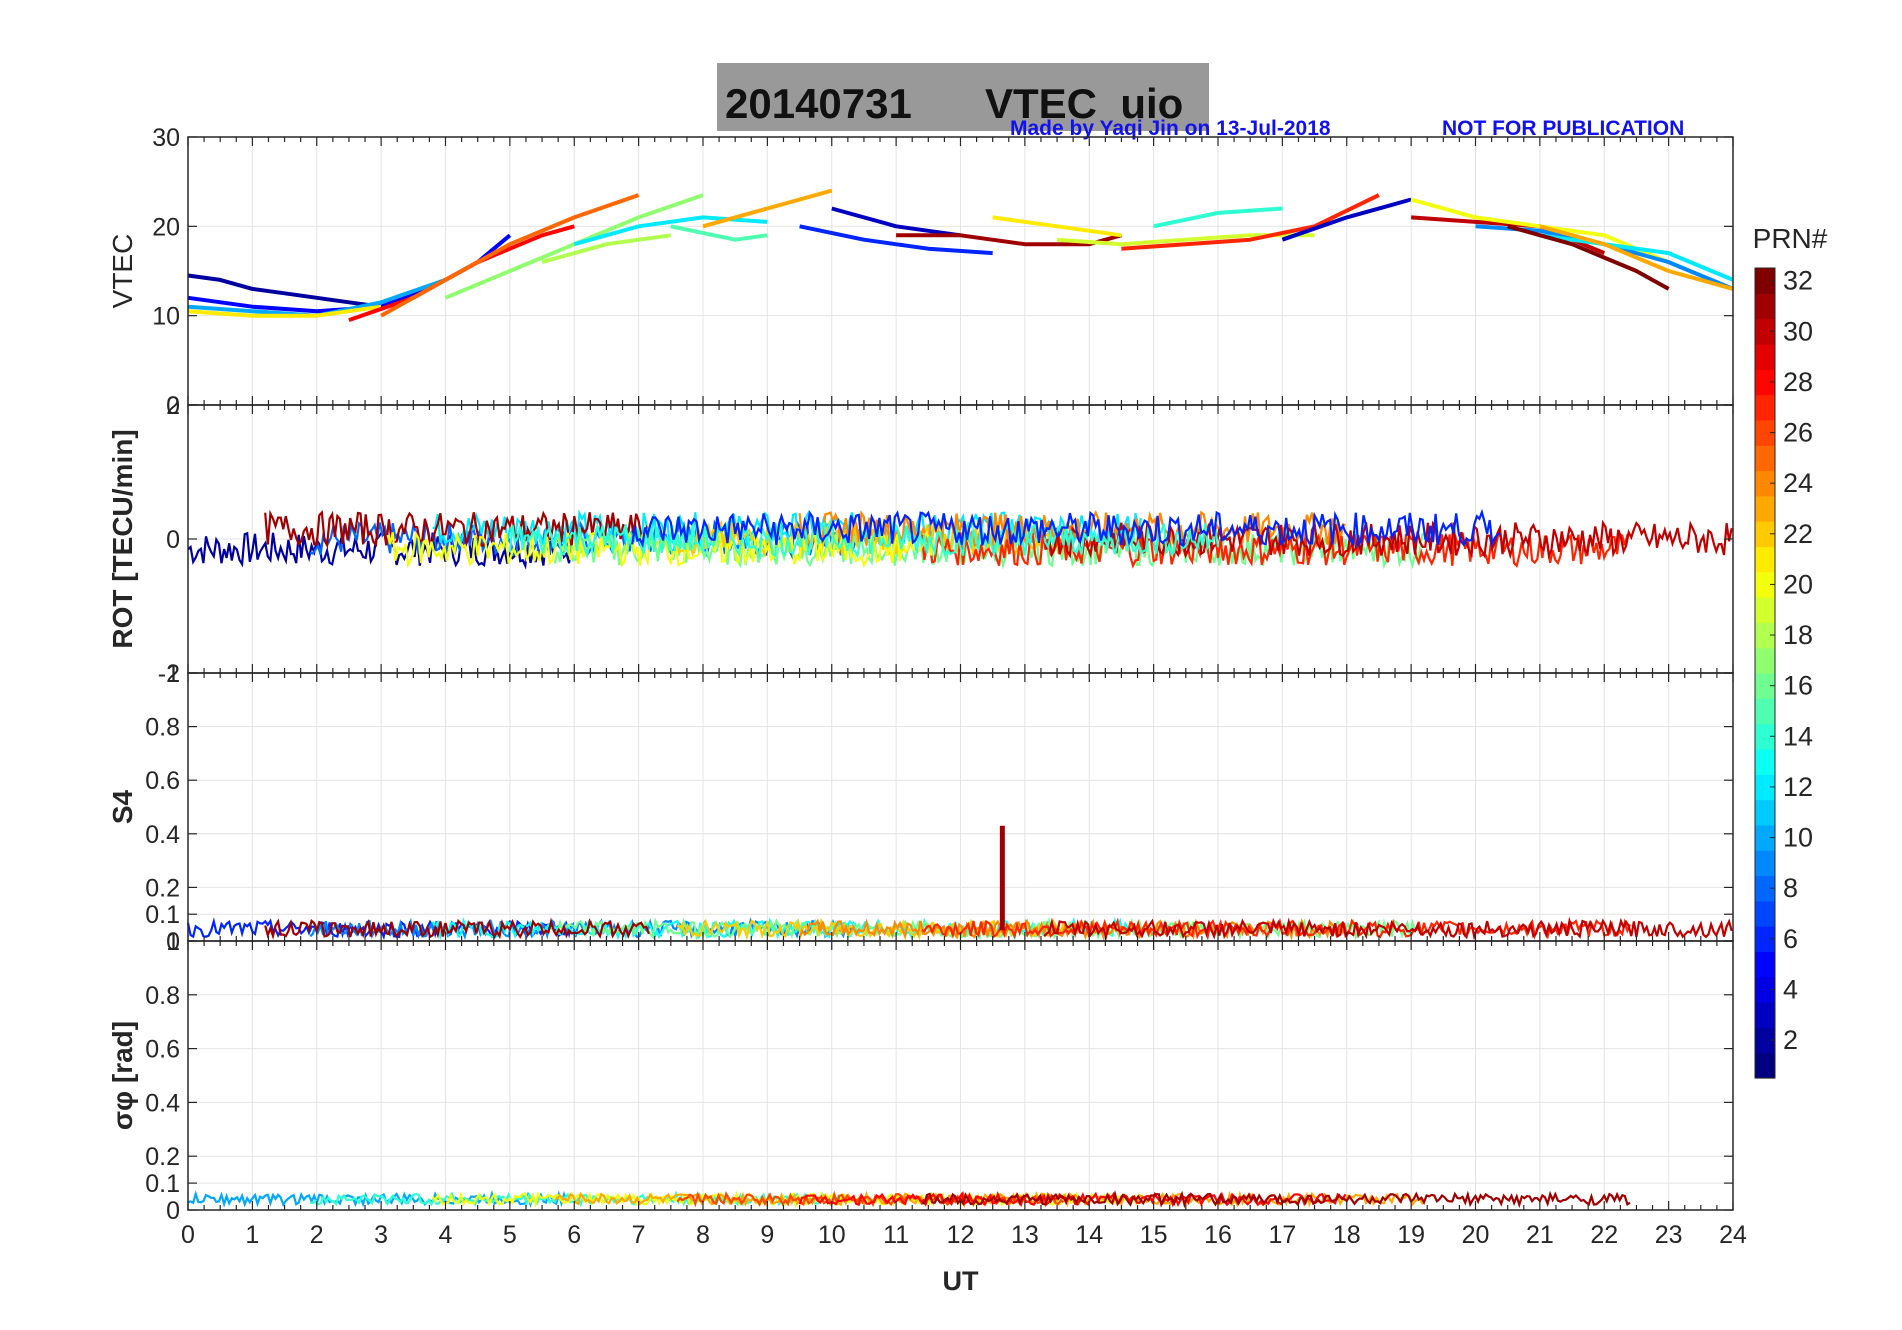 The image size is (1902, 1330). What do you see at coordinates (1798, 331) in the screenshot?
I see `colorbar-tick-label: 30` at bounding box center [1798, 331].